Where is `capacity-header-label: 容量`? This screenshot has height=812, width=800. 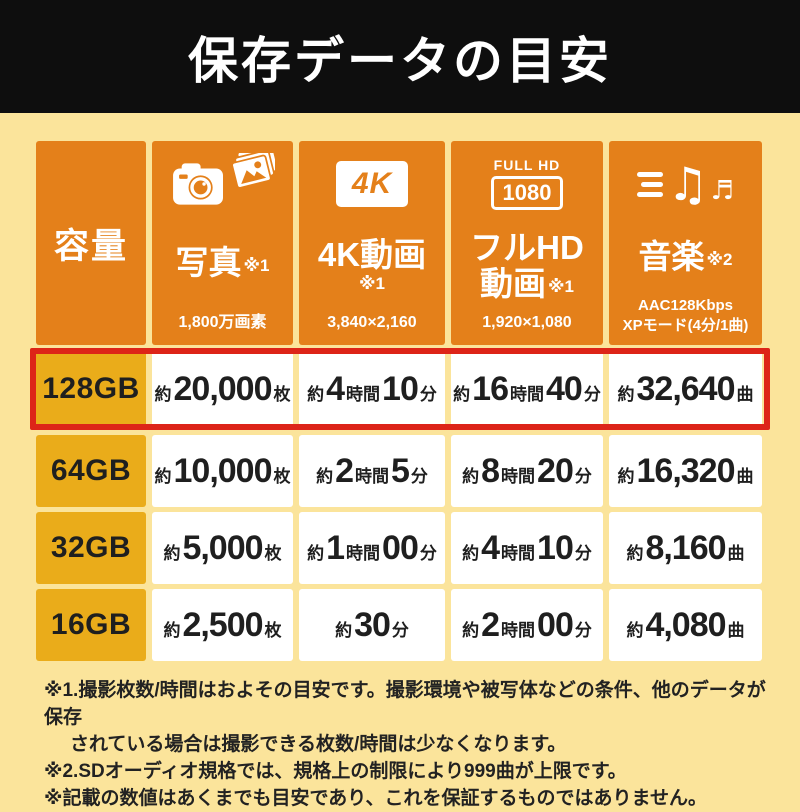 capacity-header-label: 容量 is located at coordinates (90, 246).